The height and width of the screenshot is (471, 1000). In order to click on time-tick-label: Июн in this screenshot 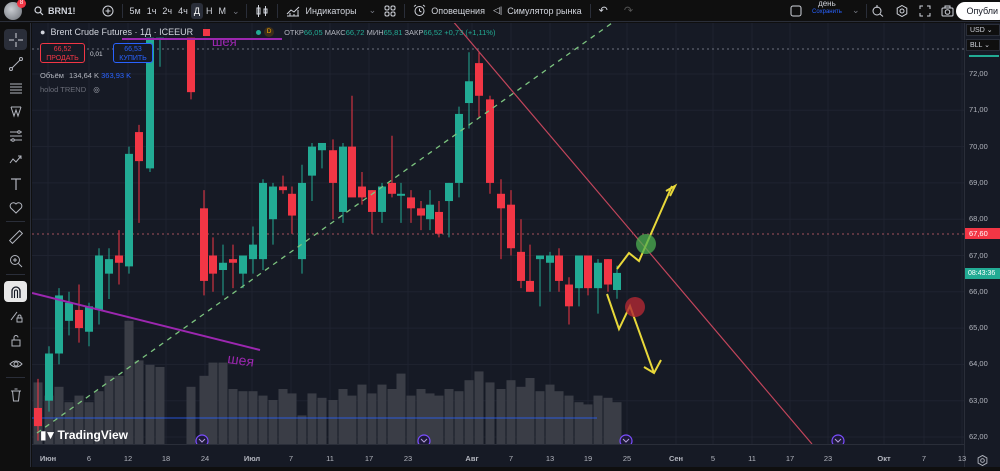, I will do `click(48, 458)`.